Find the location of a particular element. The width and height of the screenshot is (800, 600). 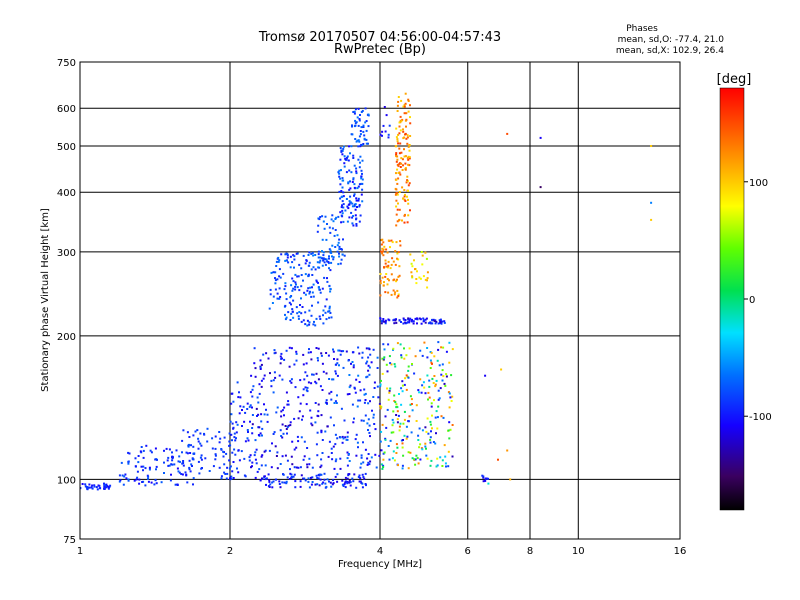

stats-o-line: mean, sd,O: -77.4, 21.0 is located at coordinates (671, 40).